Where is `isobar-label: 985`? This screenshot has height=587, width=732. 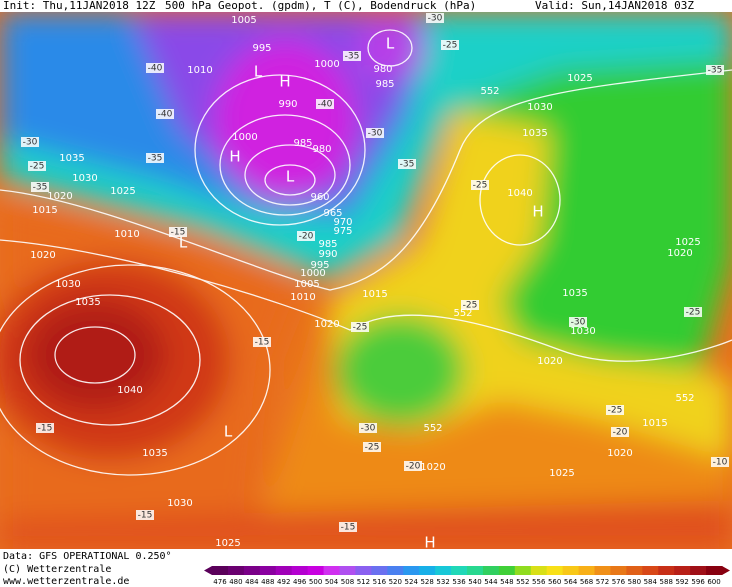
isobar-label: 985 is located at coordinates (302, 143).